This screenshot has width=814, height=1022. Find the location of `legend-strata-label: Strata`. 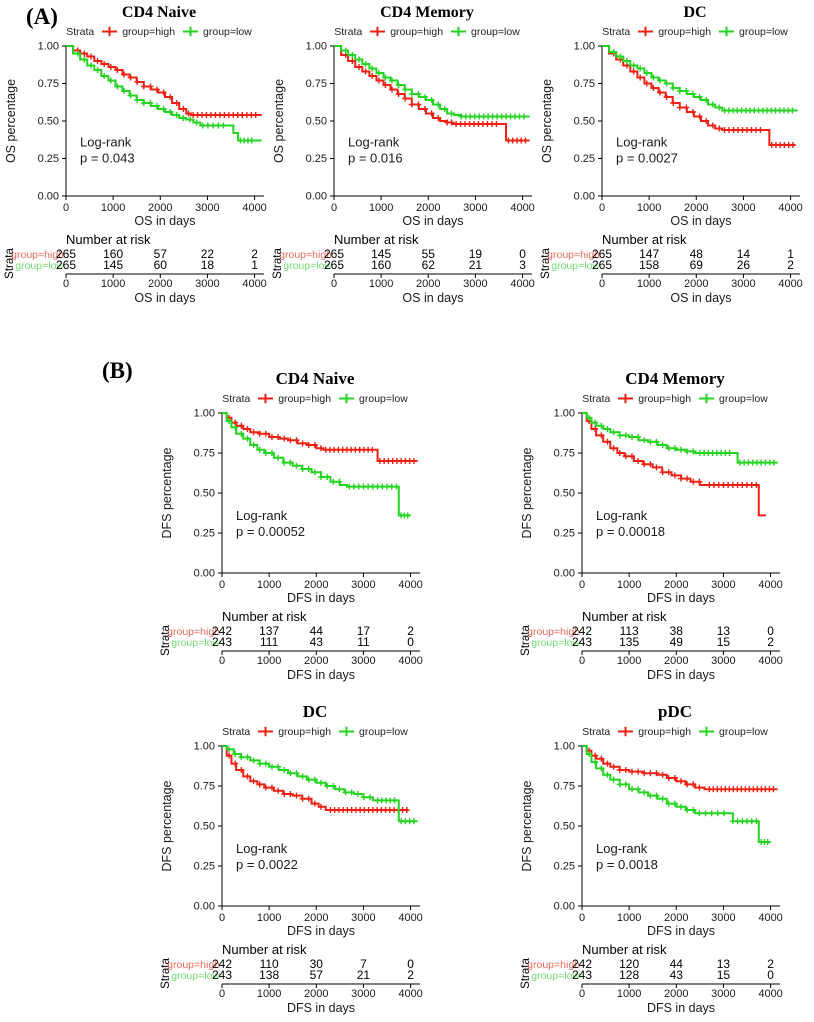

legend-strata-label: Strata is located at coordinates (236, 398).